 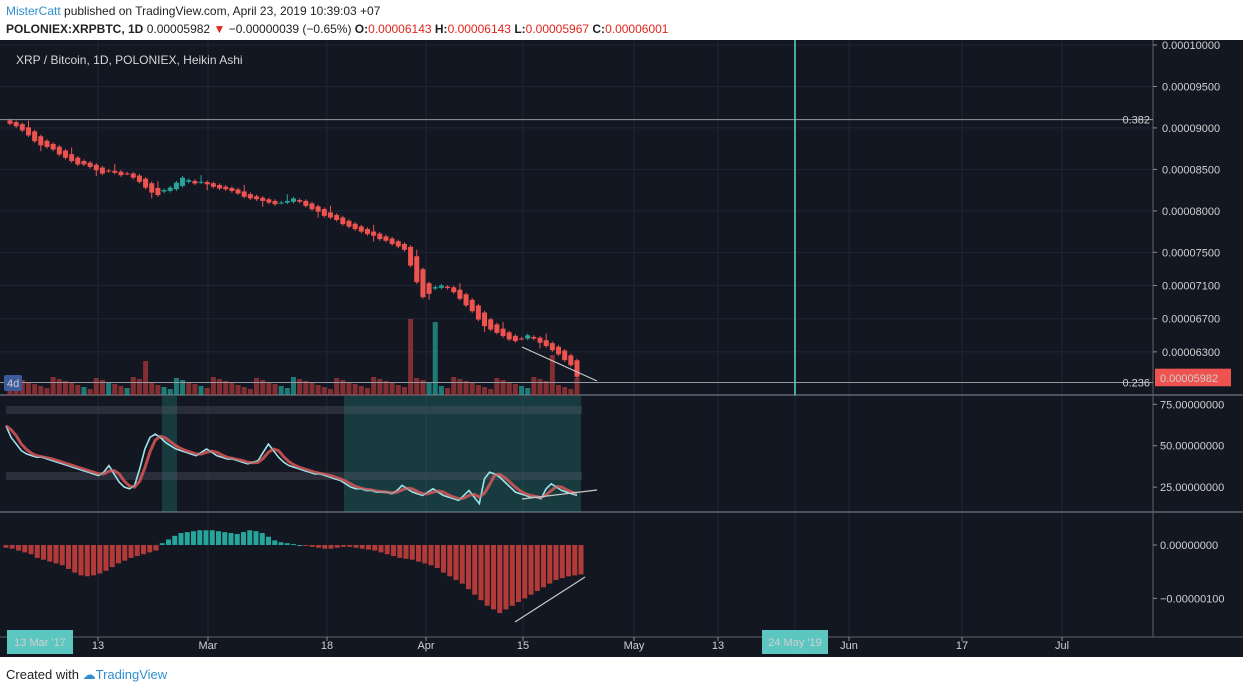 What do you see at coordinates (1136, 384) in the screenshot?
I see `fib-level-label: 0.236` at bounding box center [1136, 384].